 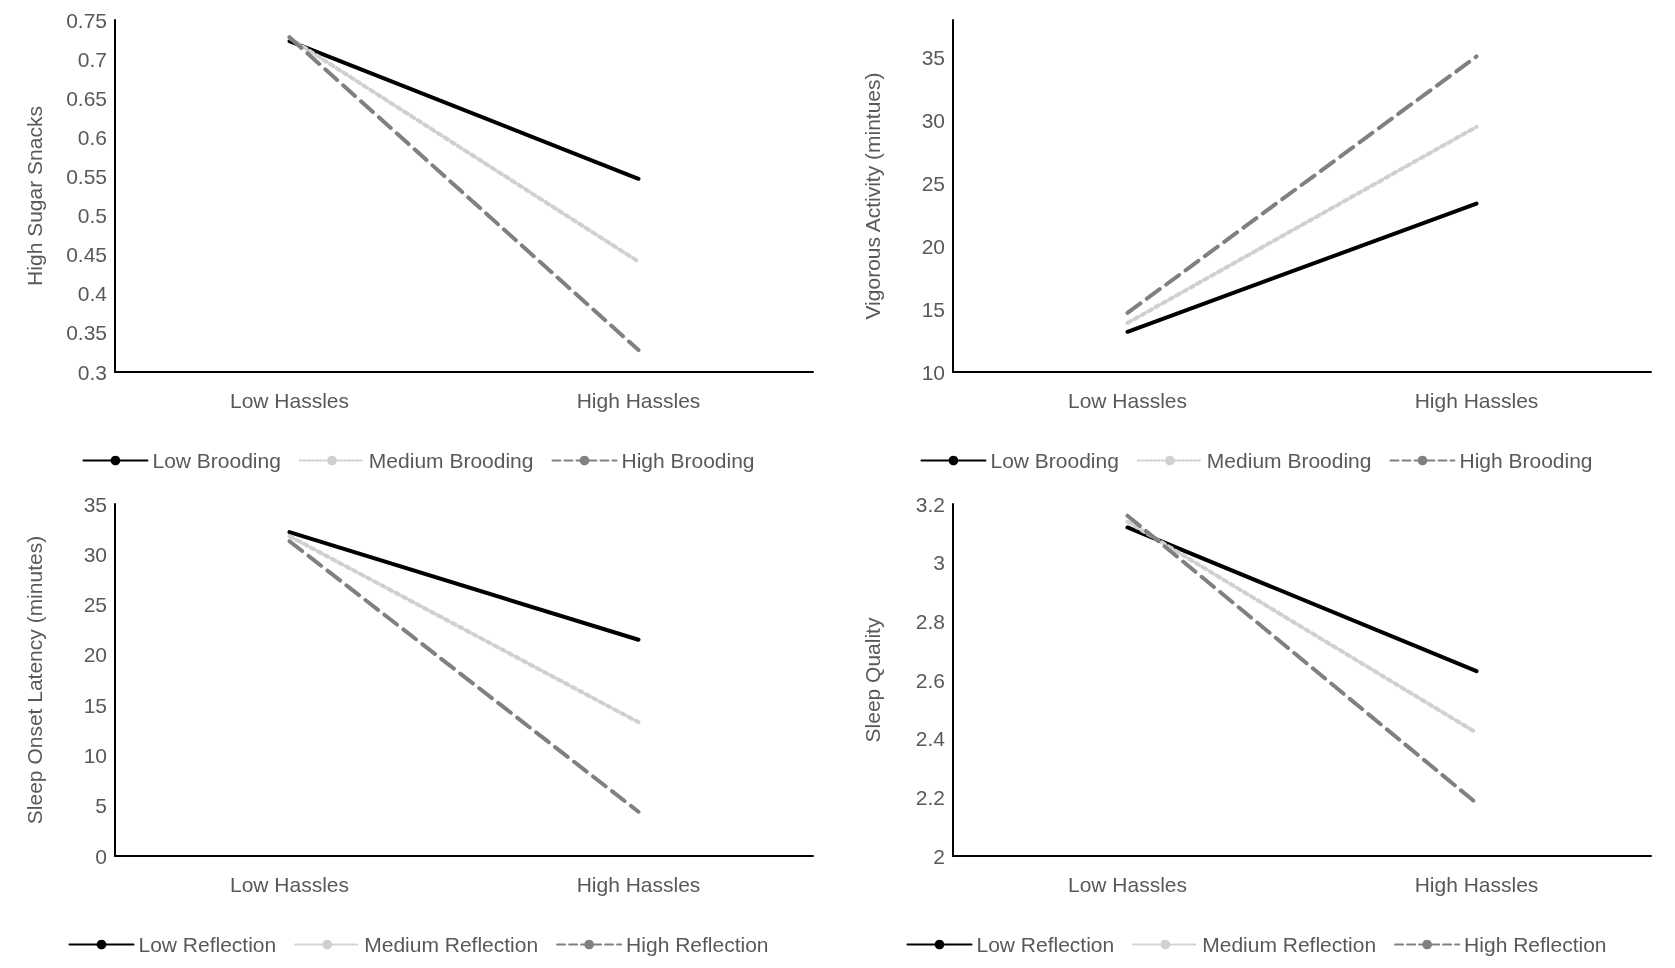 I want to click on y-axis-title: High Sugar Snacks, so click(x=34, y=196).